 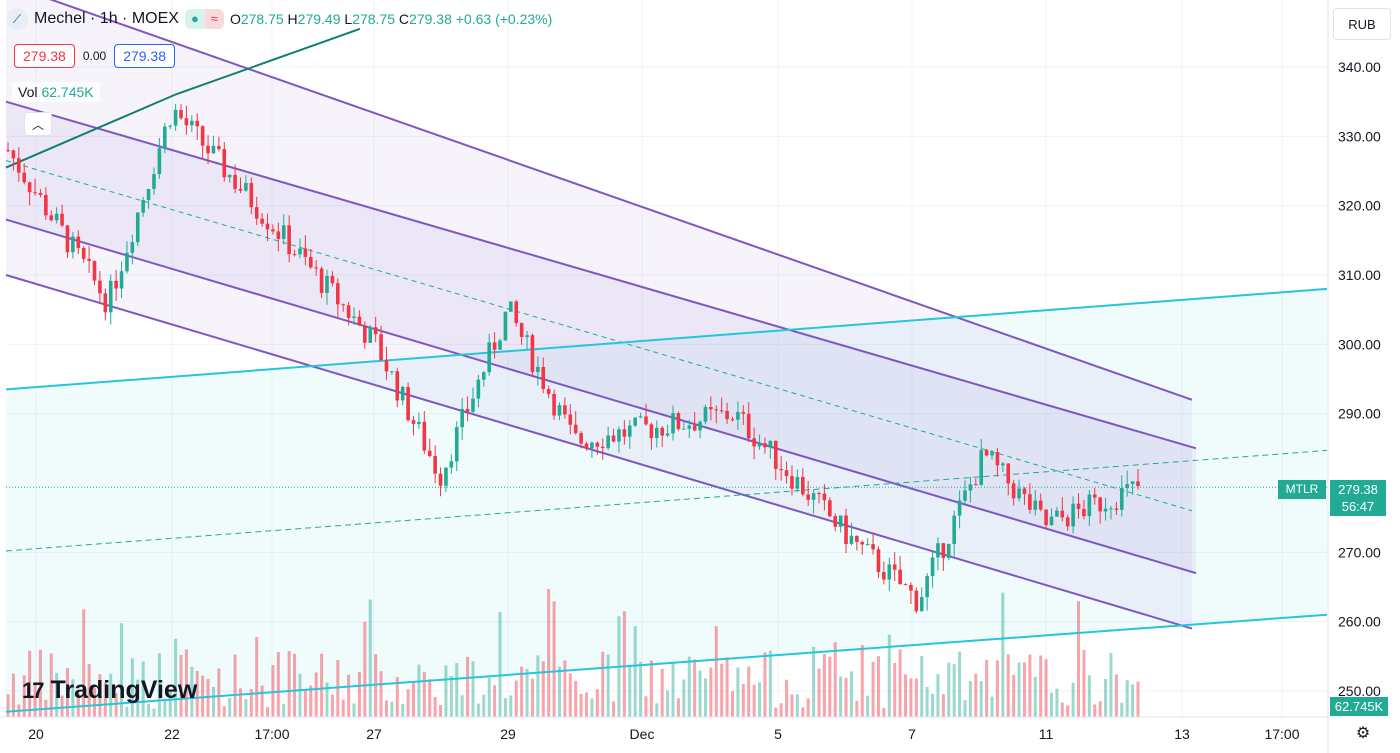 What do you see at coordinates (145, 56) in the screenshot?
I see `buy-button: 279.38` at bounding box center [145, 56].